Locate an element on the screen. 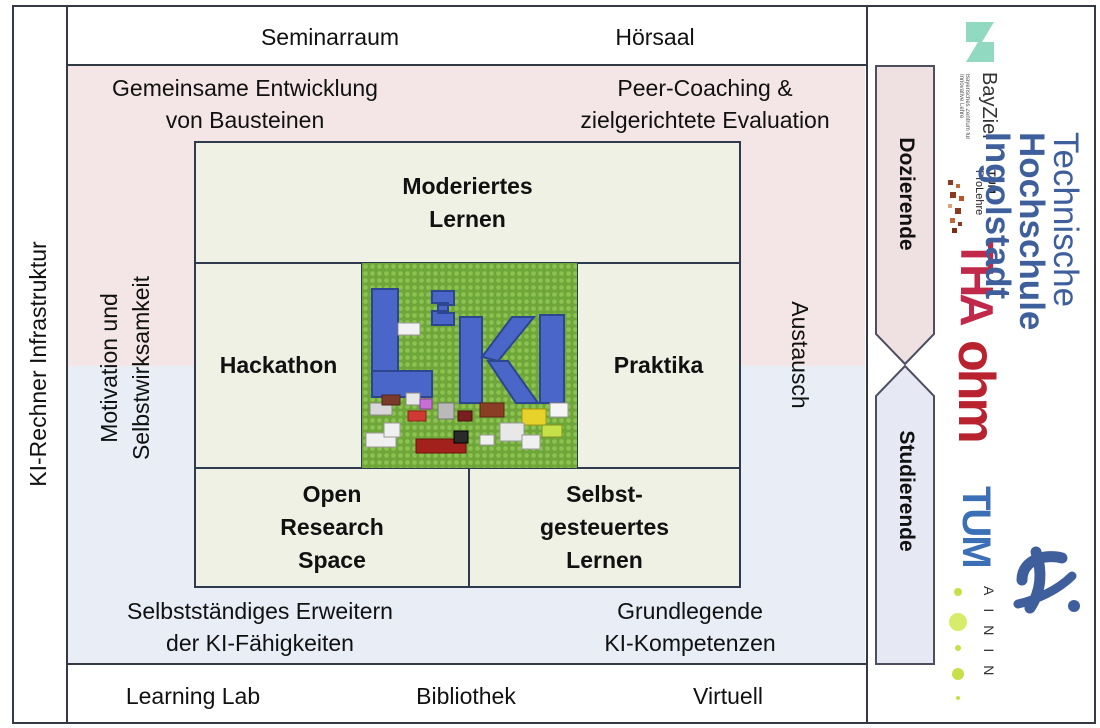  praktika-label: Praktika is located at coordinates (658, 365).